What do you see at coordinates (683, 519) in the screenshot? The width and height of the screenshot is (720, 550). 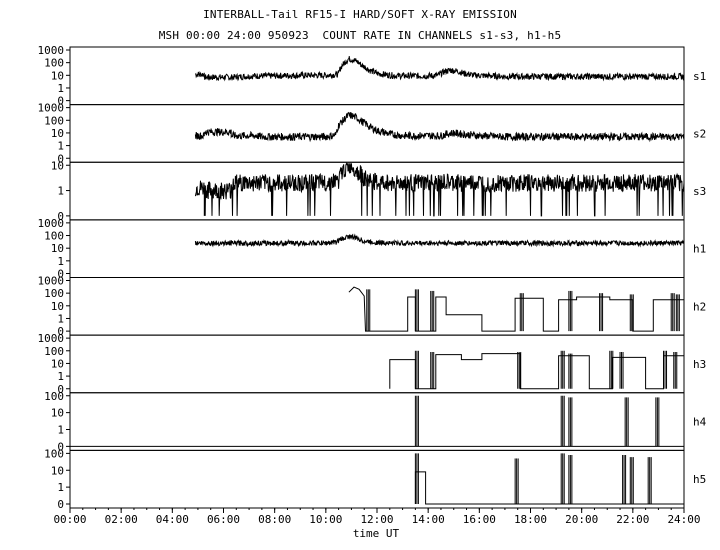 I see `x-tick-label: 24:00` at bounding box center [683, 519].